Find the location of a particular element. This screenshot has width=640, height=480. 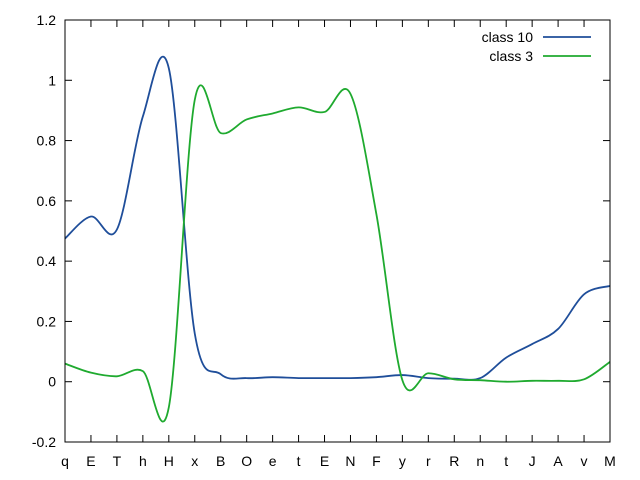

x-tick-label: A is located at coordinates (558, 461).